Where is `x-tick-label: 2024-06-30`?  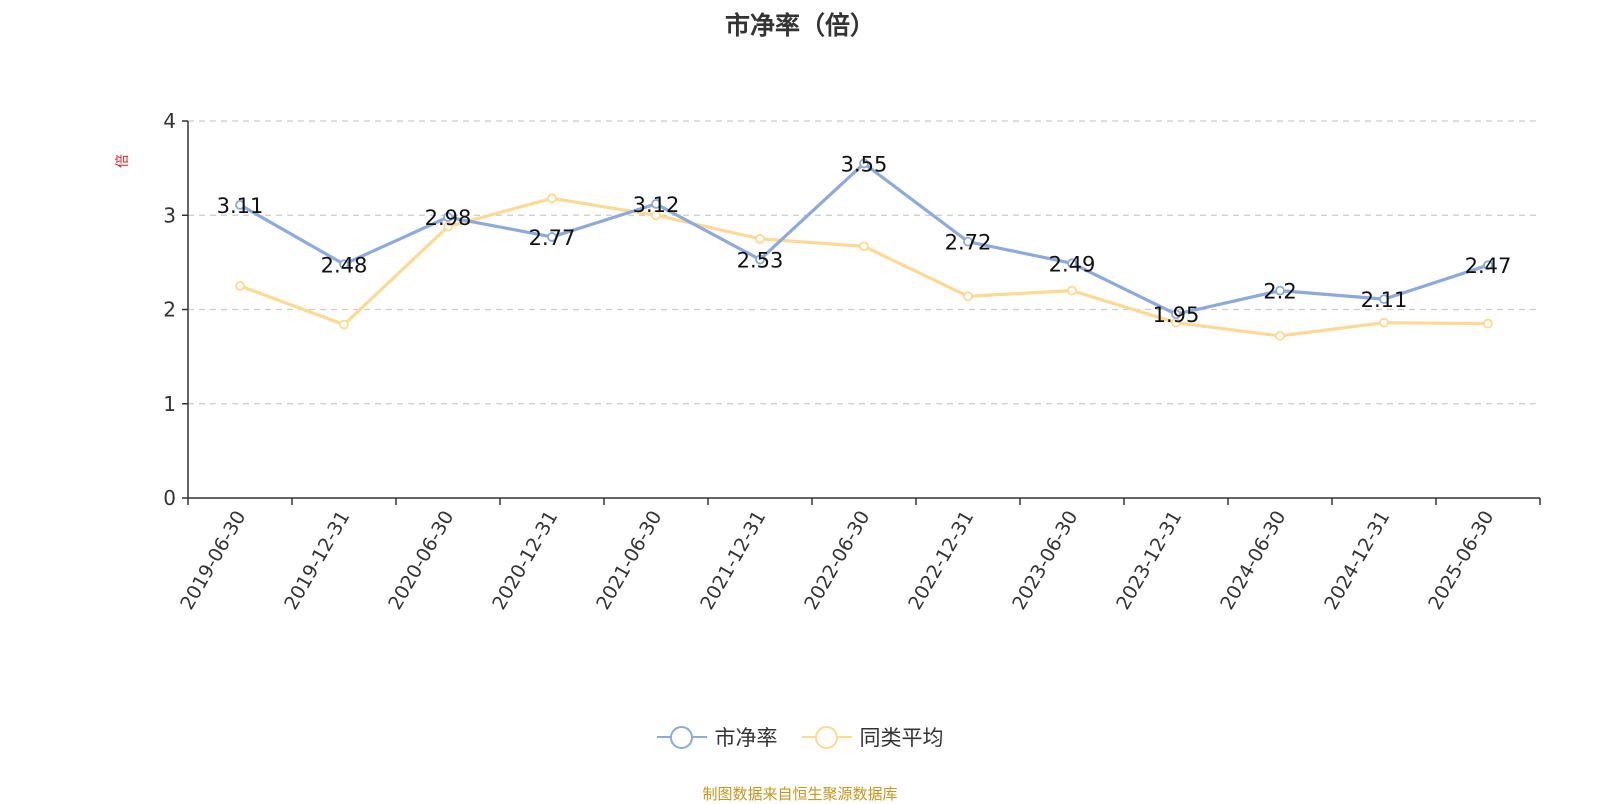 x-tick-label: 2024-06-30 is located at coordinates (1253, 560).